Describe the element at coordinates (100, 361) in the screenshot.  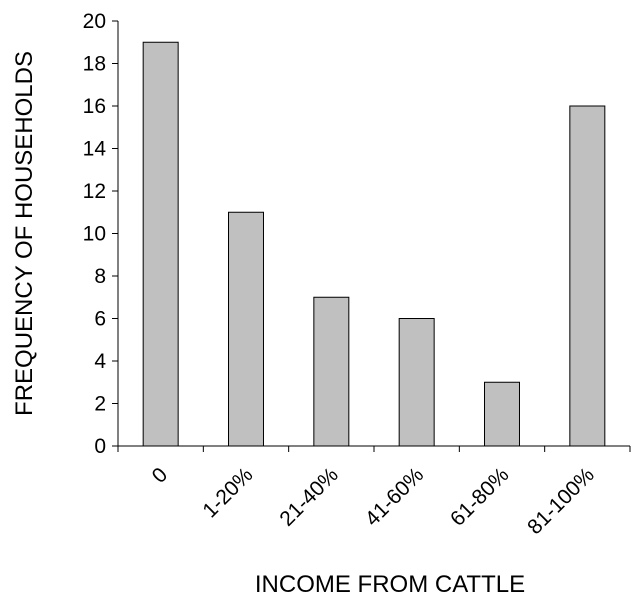
I see `y-tick-label: 4` at that location.